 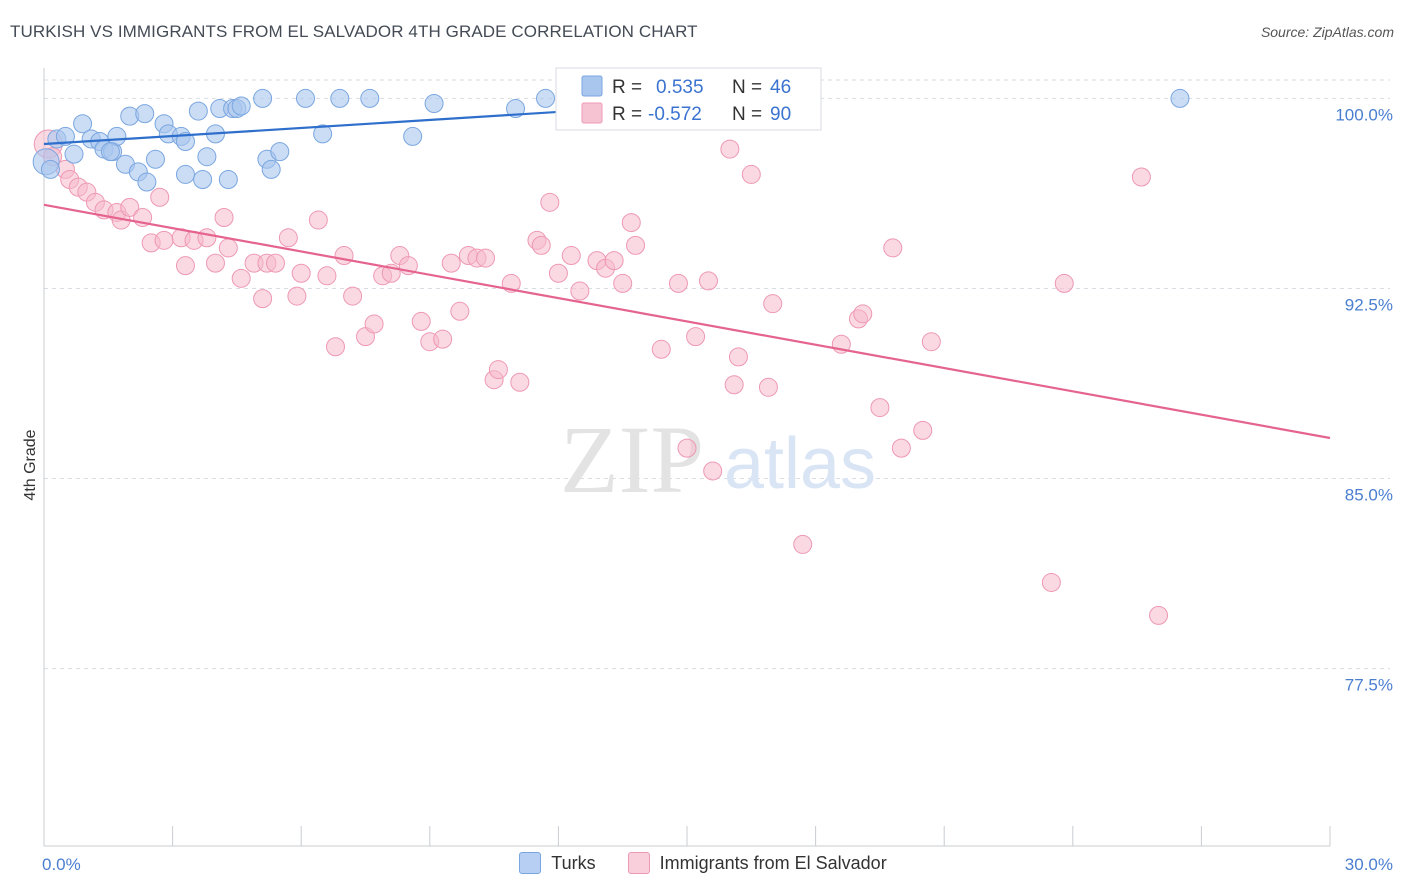 I want to click on bottom-legend: Turks Immigrants from El Salvador, so click(x=703, y=863).